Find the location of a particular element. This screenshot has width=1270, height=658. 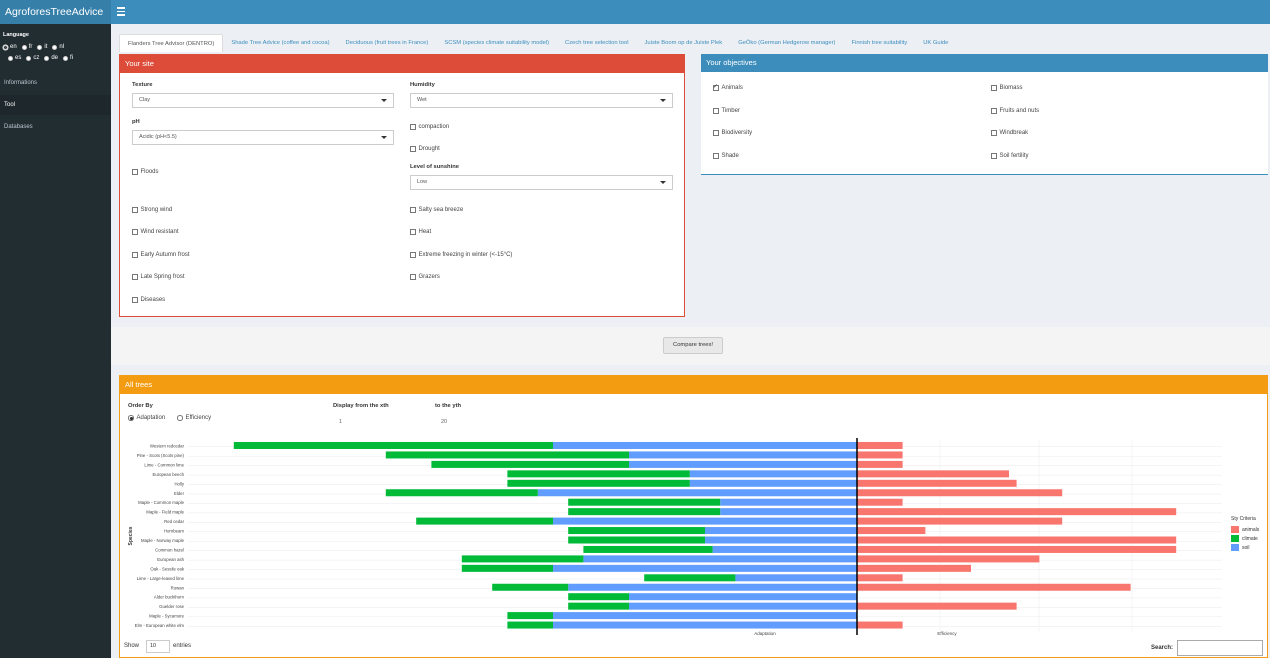

language-option-es: es is located at coordinates (14, 58).